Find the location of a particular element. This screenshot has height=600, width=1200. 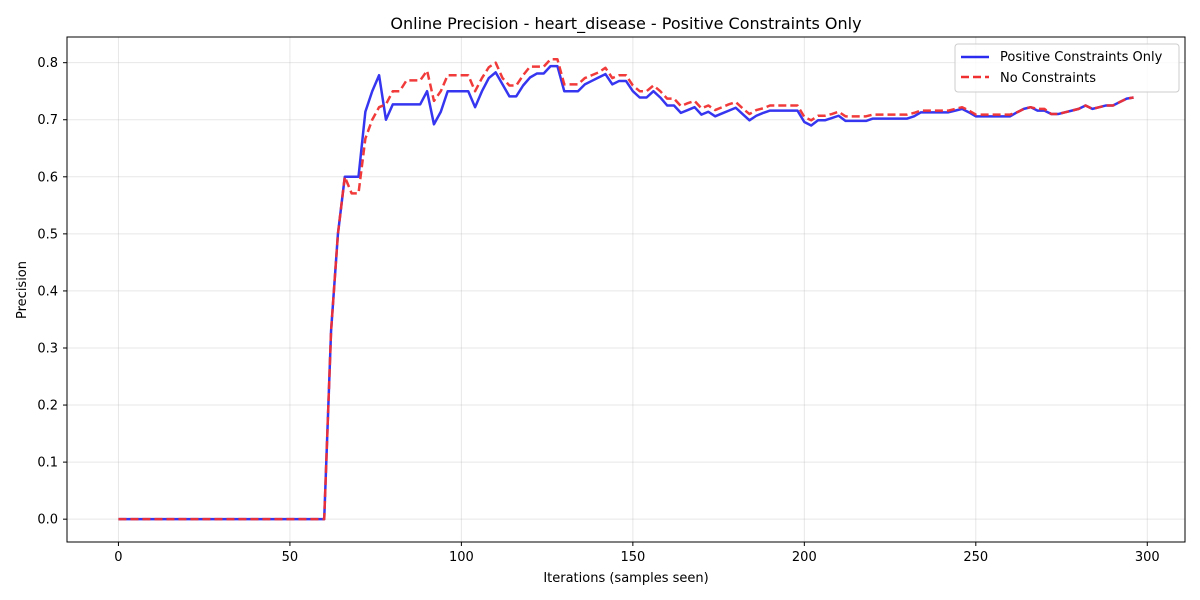

x-tick-label: 250 is located at coordinates (975, 557).